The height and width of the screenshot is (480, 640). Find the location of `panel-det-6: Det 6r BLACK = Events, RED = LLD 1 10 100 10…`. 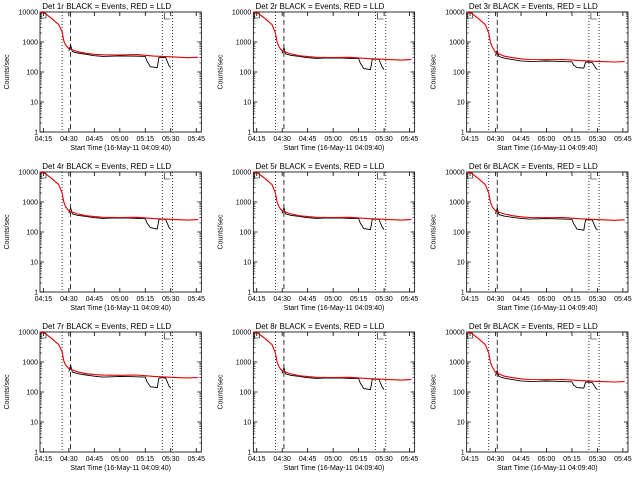

panel-det-6: Det 6r BLACK = Events, RED = LLD 1 10 100 10… is located at coordinates (531, 237).